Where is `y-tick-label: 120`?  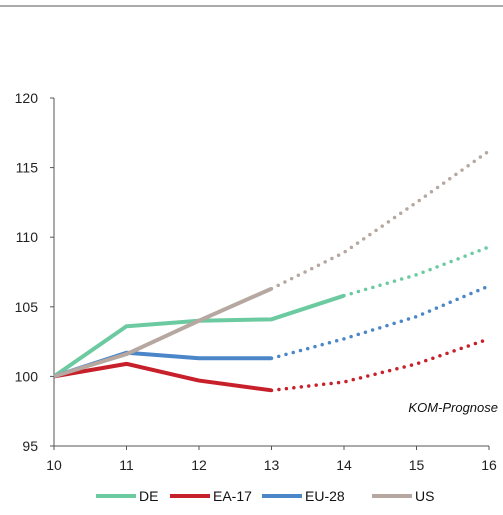 y-tick-label: 120 is located at coordinates (27, 98).